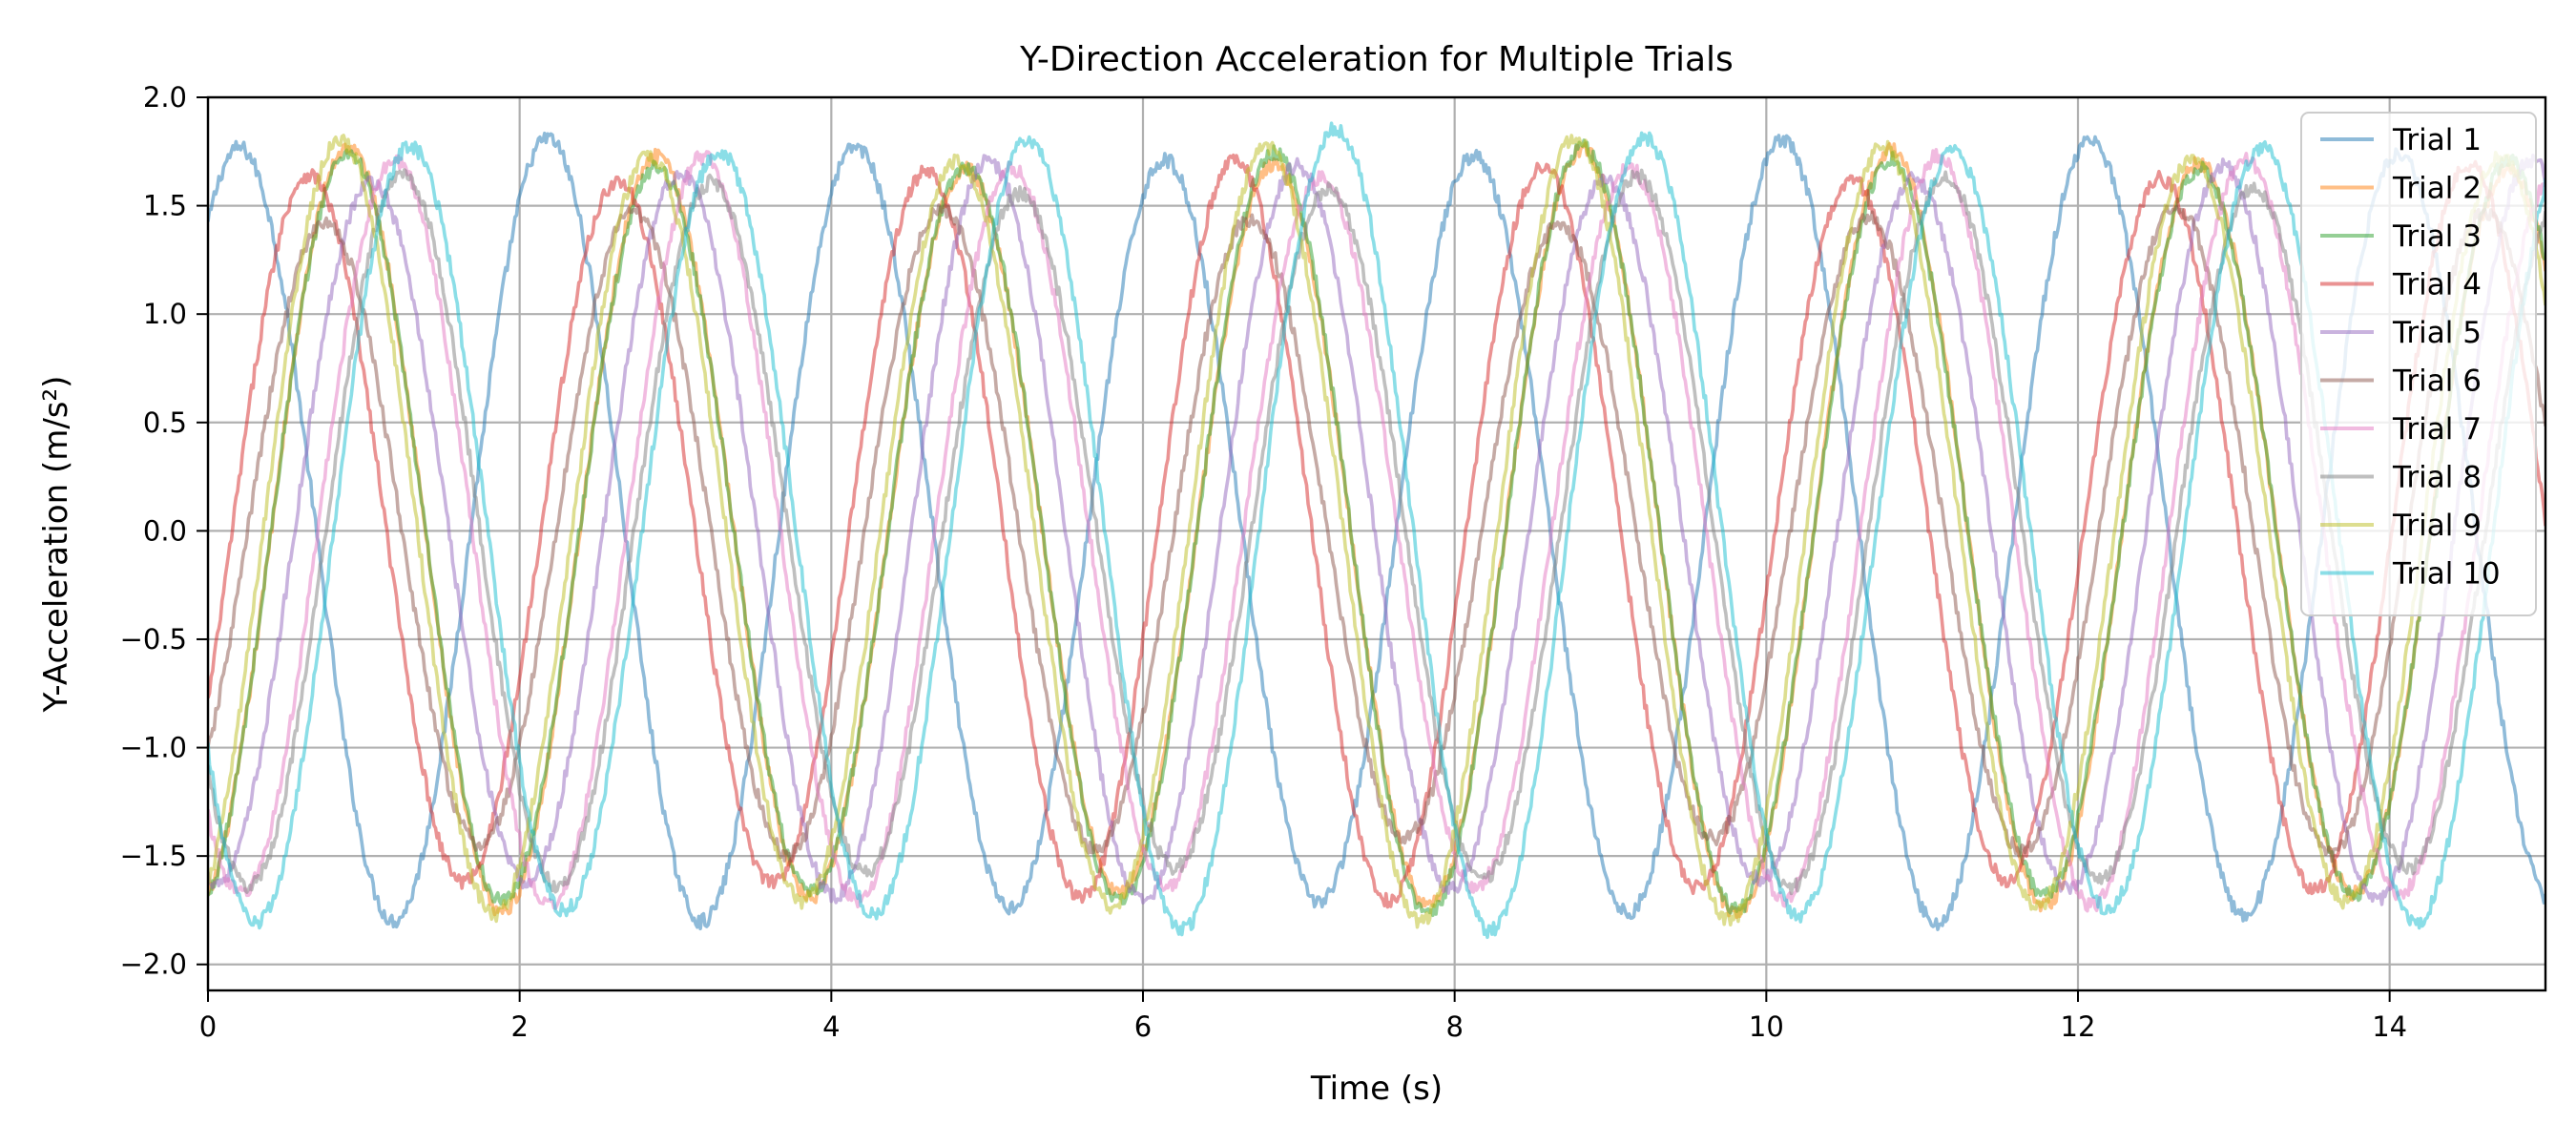 This screenshot has width=2576, height=1145. I want to click on legend-box, so click(2418, 364).